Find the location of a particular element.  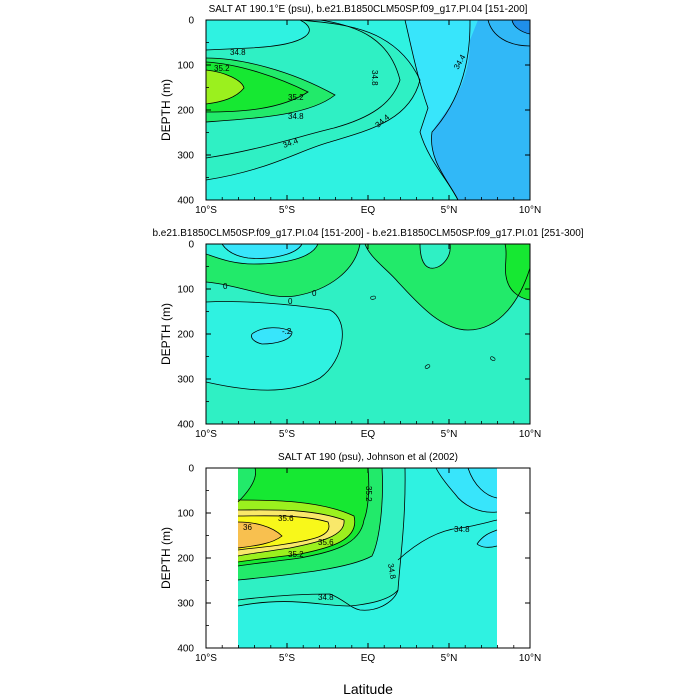

p2-label-3: 0 is located at coordinates (373, 298).